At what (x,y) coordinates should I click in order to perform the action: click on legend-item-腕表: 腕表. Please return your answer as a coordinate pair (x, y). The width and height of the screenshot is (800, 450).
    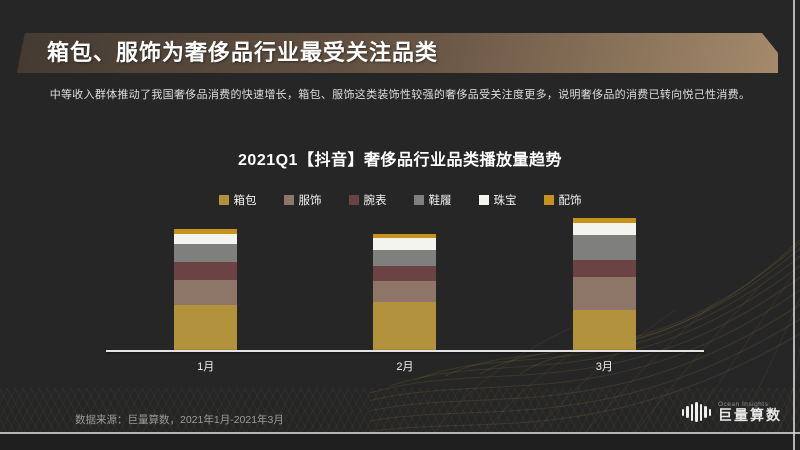
    Looking at the image, I should click on (367, 200).